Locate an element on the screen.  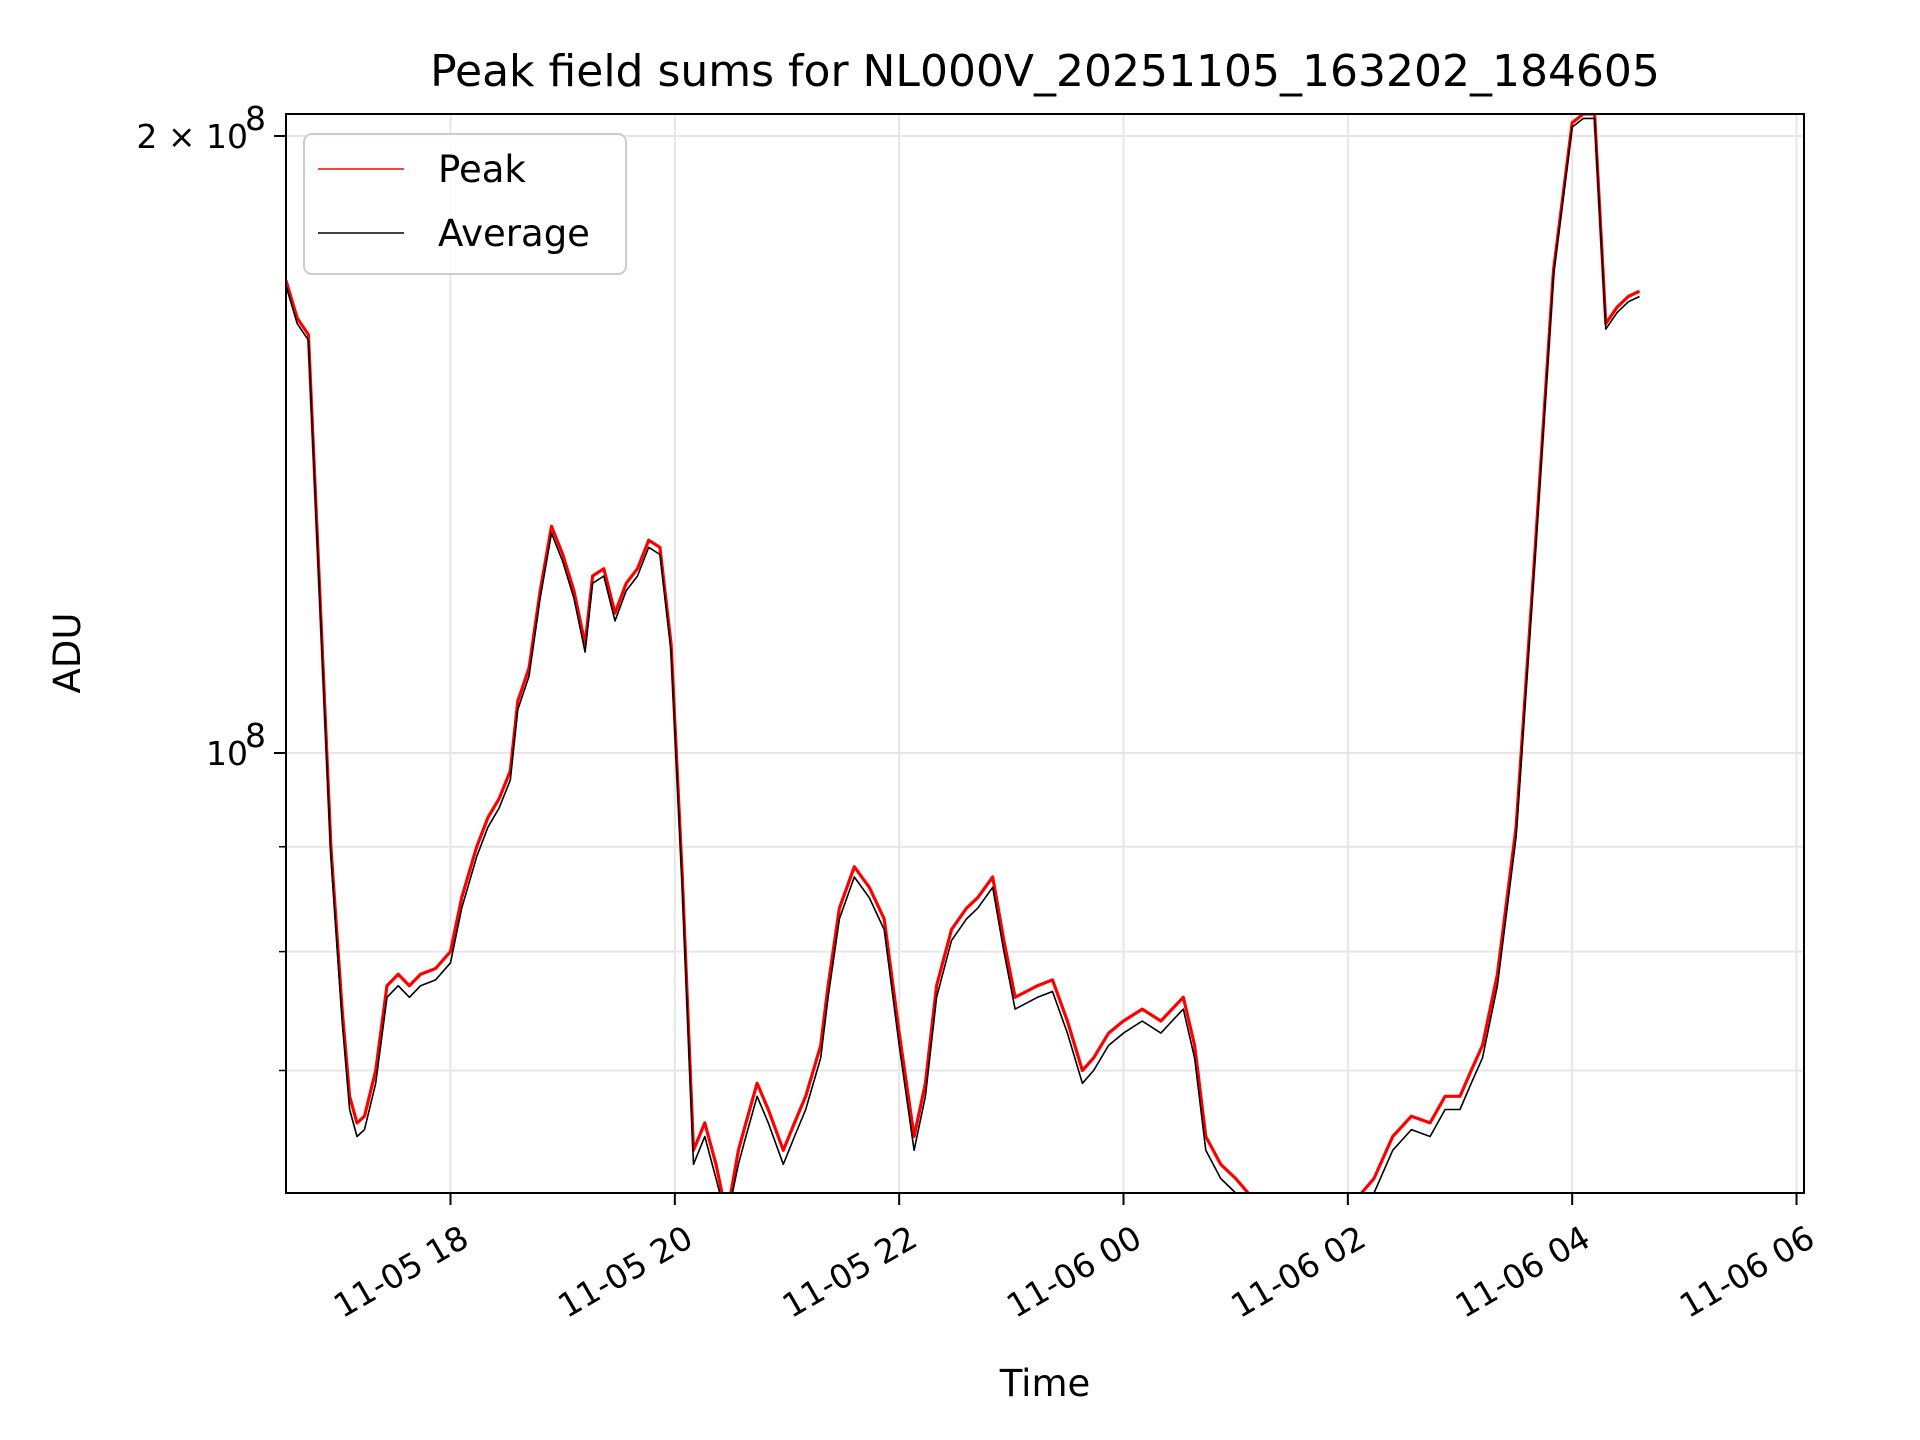
legend: Peak Average is located at coordinates (465, 204).